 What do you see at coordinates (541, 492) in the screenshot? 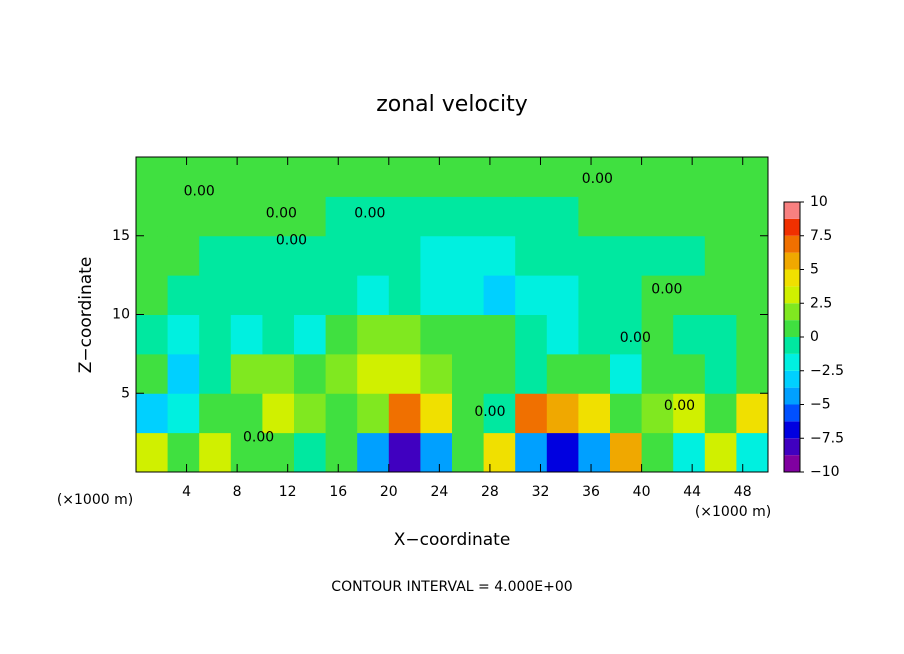
I see `x-tick-label: 32` at bounding box center [541, 492].